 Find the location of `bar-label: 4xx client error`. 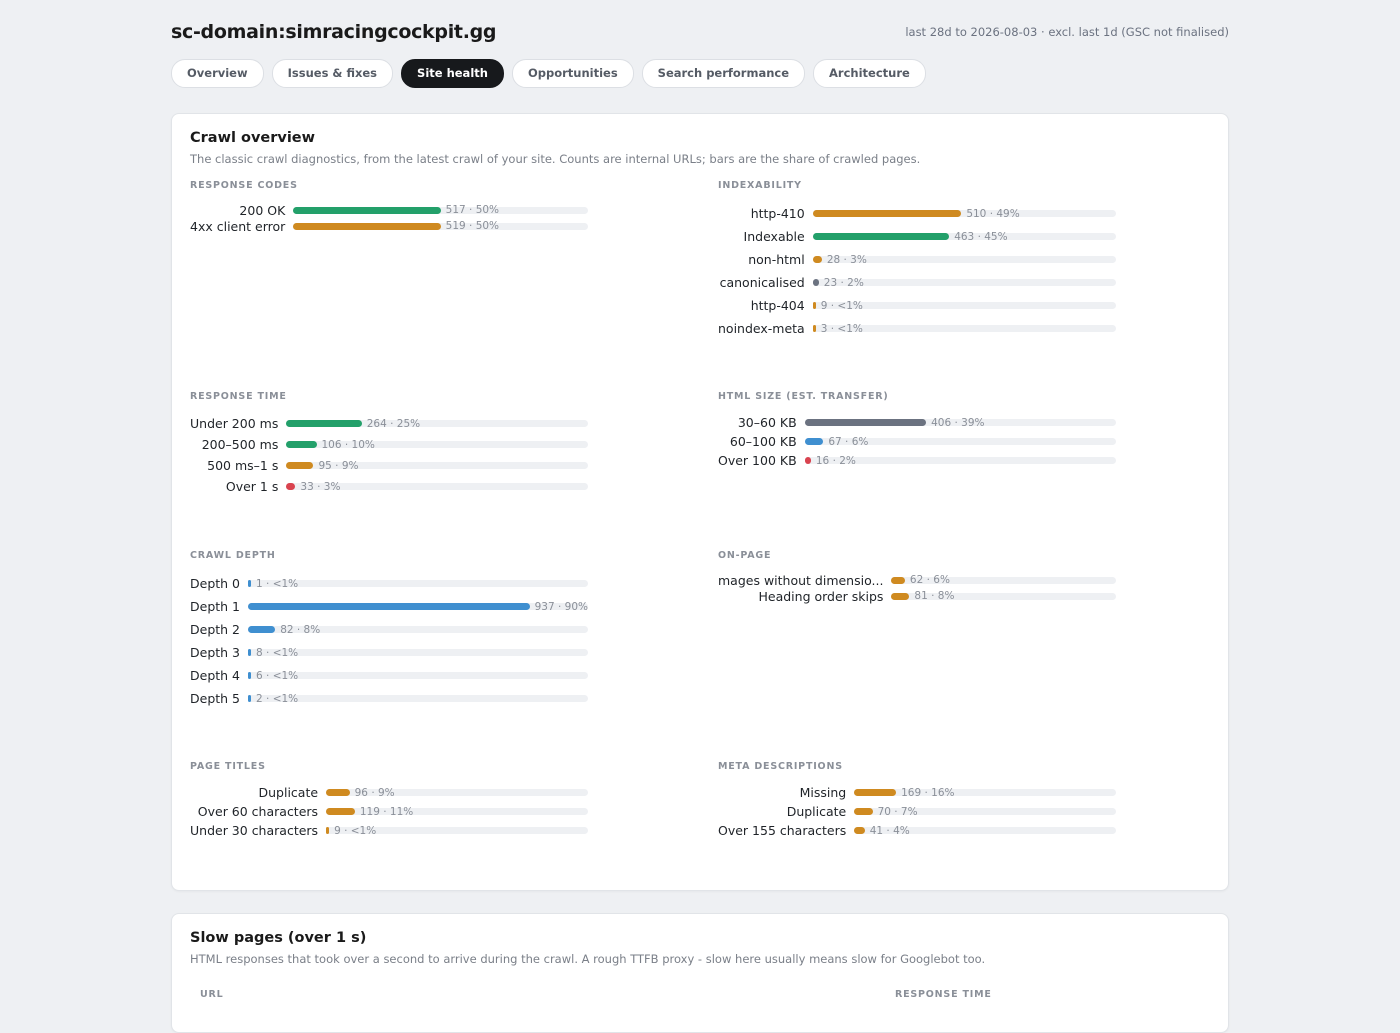

bar-label: 4xx client error is located at coordinates (238, 226).